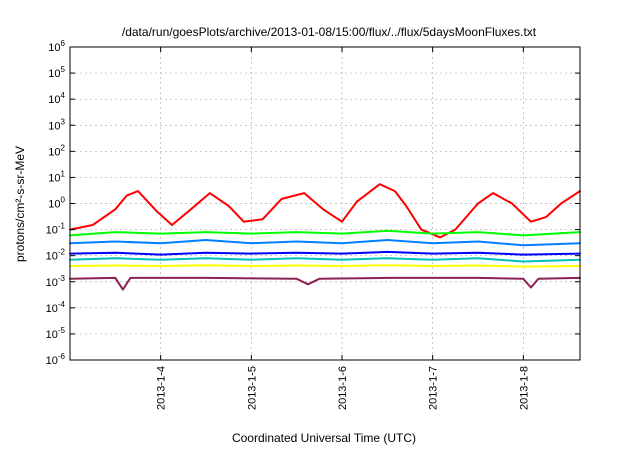  What do you see at coordinates (56, 255) in the screenshot?
I see `y-tick-label: 10⁻²` at bounding box center [56, 255].